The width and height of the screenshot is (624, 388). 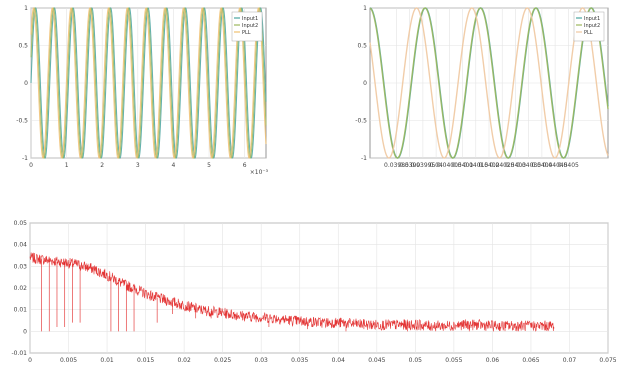 I want to click on top-left-ytick-label: 0.5, so click(x=23, y=46).